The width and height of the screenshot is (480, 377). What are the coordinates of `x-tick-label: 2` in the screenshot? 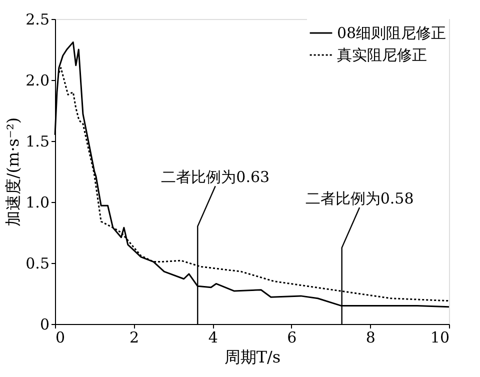 It's located at (135, 337).